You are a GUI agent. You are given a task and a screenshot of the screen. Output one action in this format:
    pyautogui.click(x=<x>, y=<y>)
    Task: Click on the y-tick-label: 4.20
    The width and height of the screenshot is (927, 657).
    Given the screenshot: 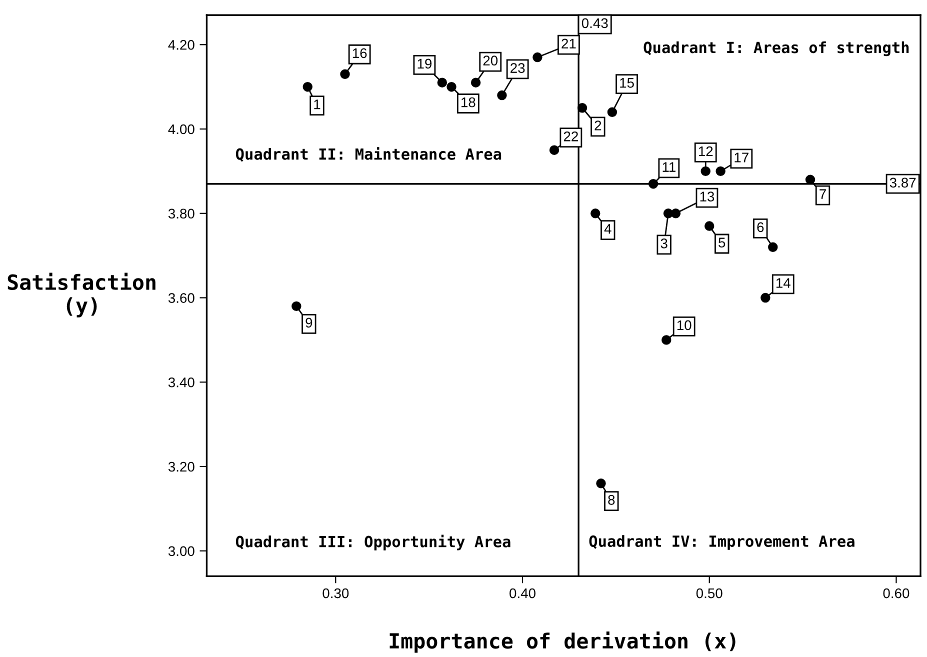 What is the action you would take?
    pyautogui.click(x=181, y=45)
    